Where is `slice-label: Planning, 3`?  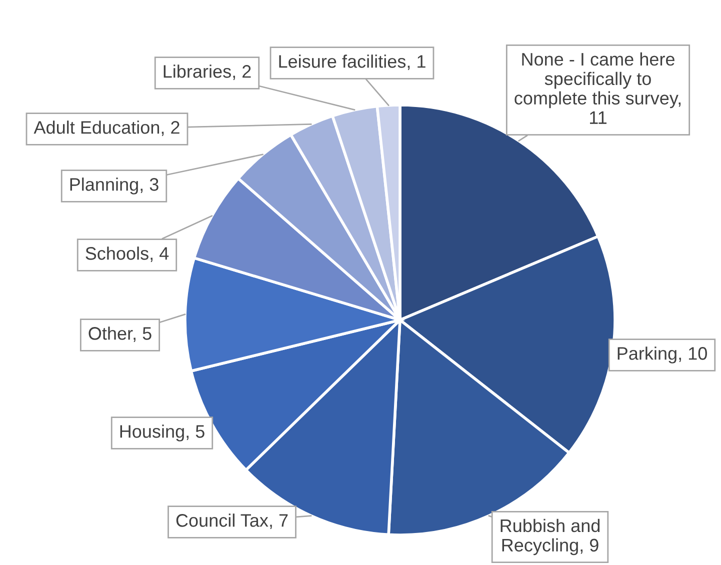
slice-label: Planning, 3 is located at coordinates (114, 186).